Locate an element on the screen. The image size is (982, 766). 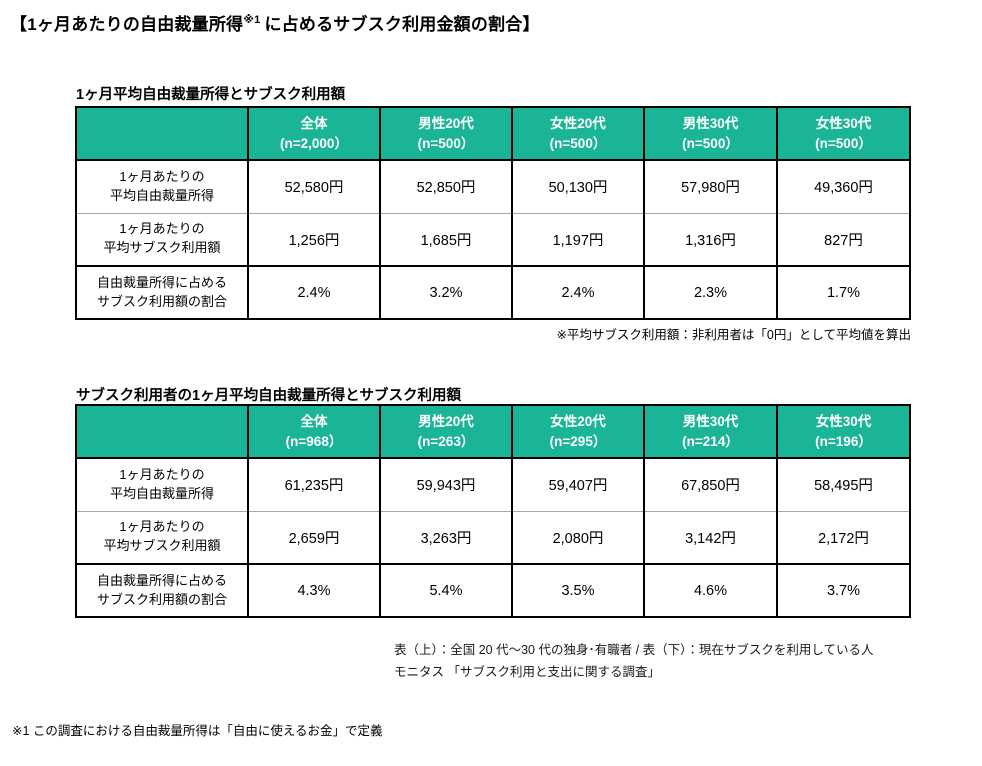
col-header-n: (n=263） is located at coordinates (446, 441).